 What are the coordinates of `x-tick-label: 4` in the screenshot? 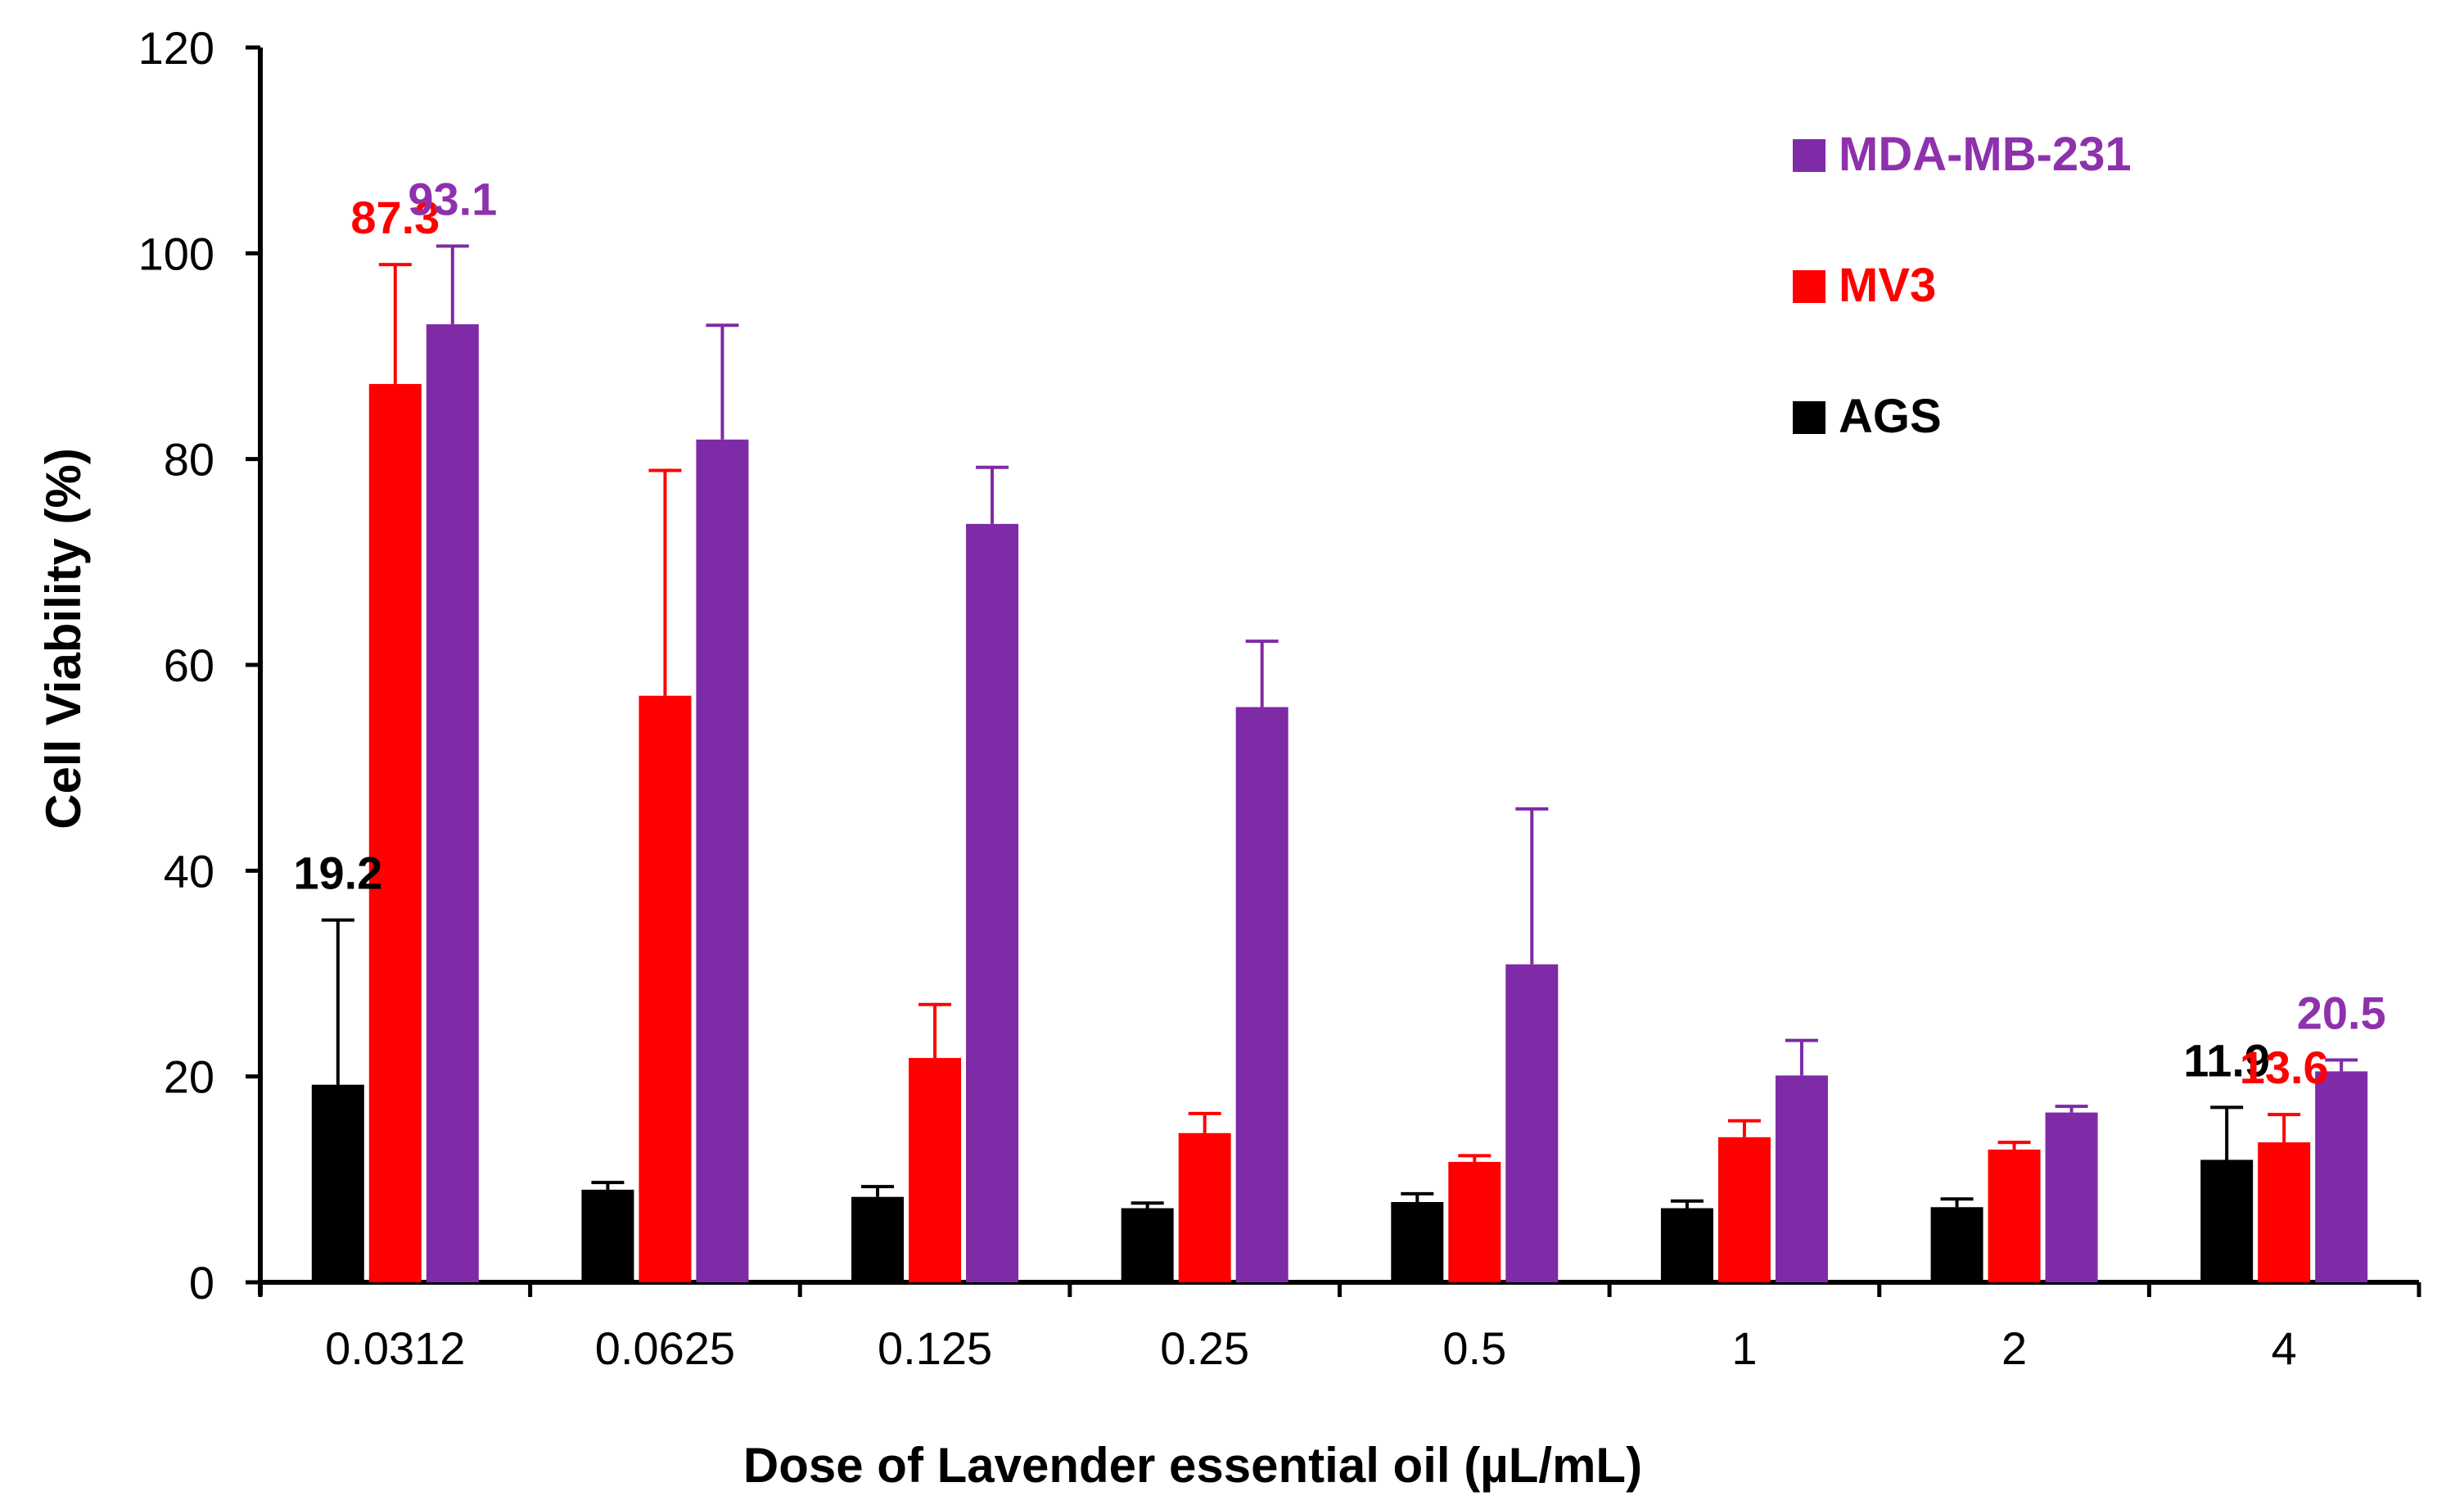 It's located at (2284, 1348).